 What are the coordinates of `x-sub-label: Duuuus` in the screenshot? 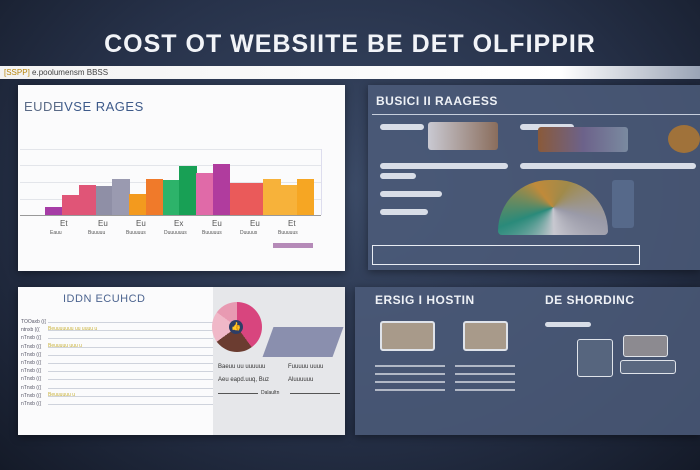 It's located at (249, 233).